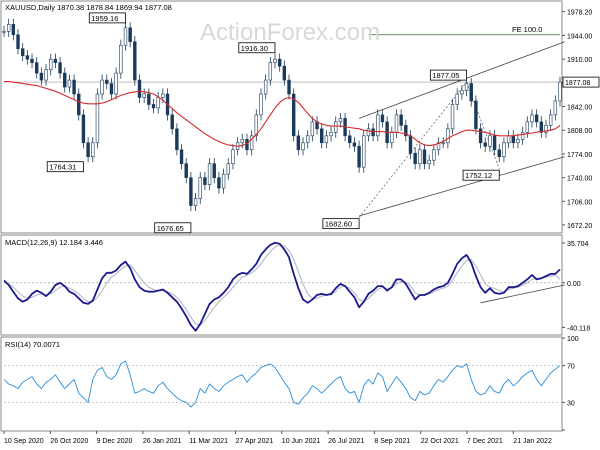 The height and width of the screenshot is (450, 600). I want to click on x-tick-label-1: 26 Oct 2020, so click(69, 441).